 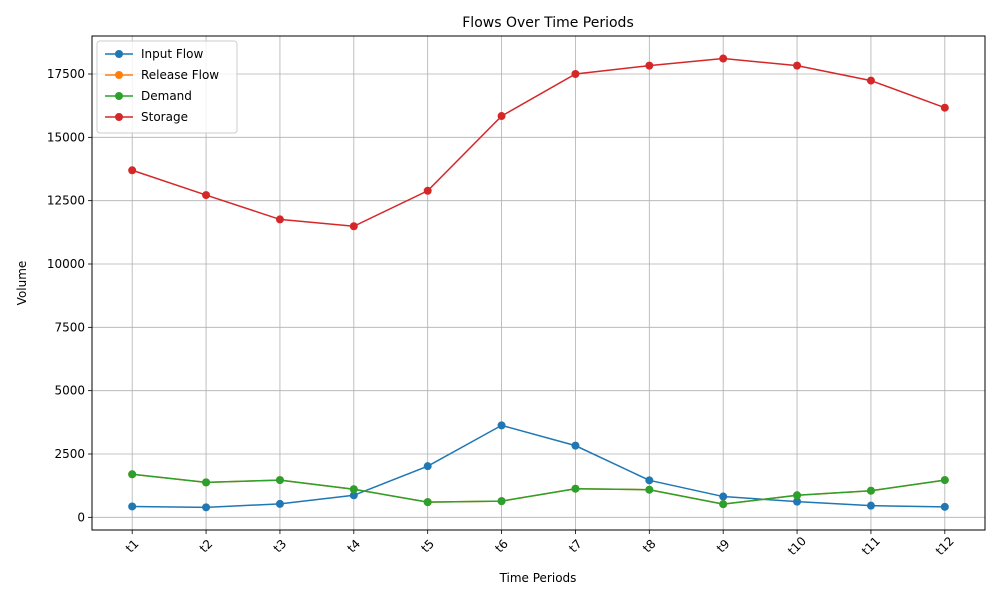 What do you see at coordinates (172, 54) in the screenshot?
I see `legend-label: Input Flow` at bounding box center [172, 54].